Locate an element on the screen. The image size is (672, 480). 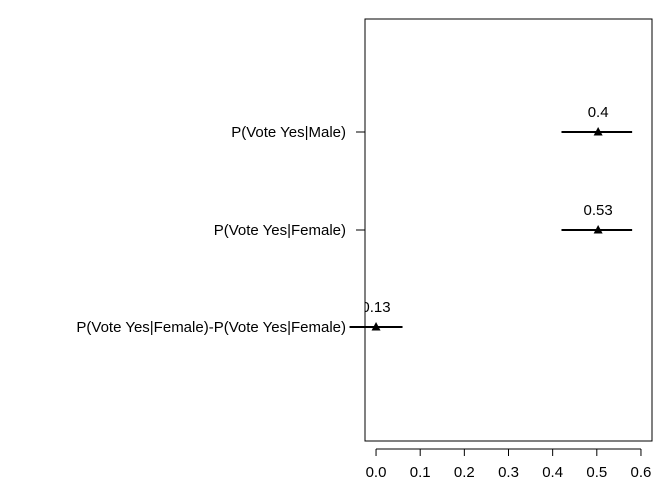
x-tick-label: 0.0 is located at coordinates (376, 472).